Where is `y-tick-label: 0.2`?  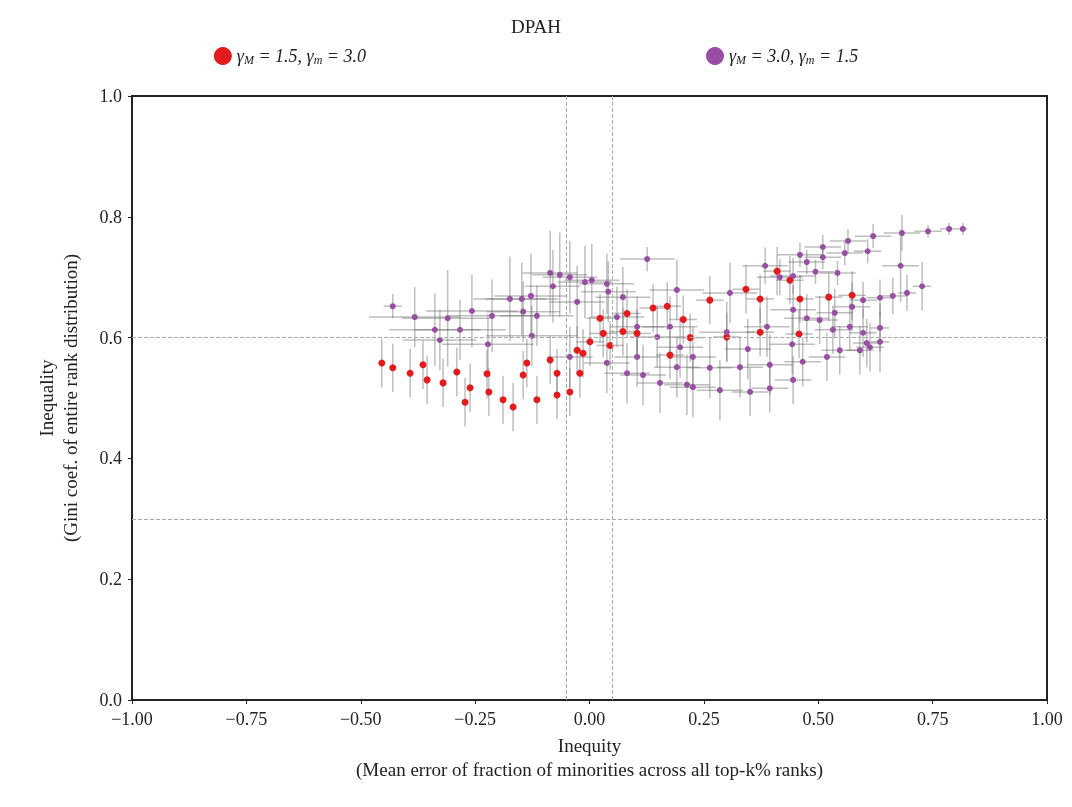
y-tick-label: 0.2 is located at coordinates (110, 579).